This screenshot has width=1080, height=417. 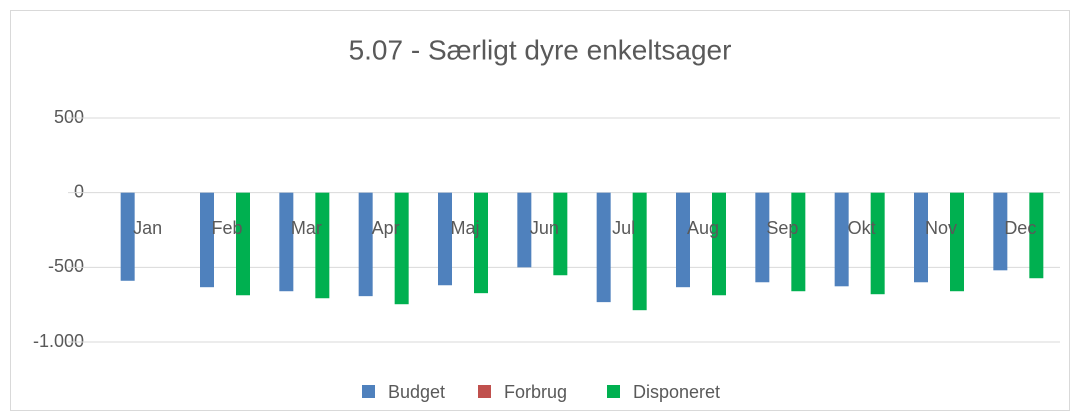 I want to click on y-tick-label: -500, so click(x=66, y=266).